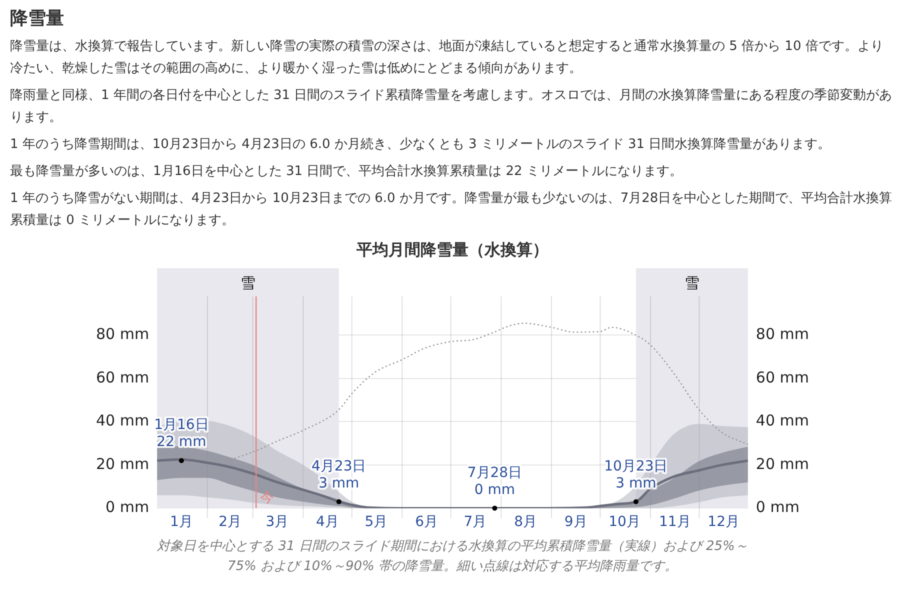  I want to click on x-tick-label: 11月, so click(674, 522).